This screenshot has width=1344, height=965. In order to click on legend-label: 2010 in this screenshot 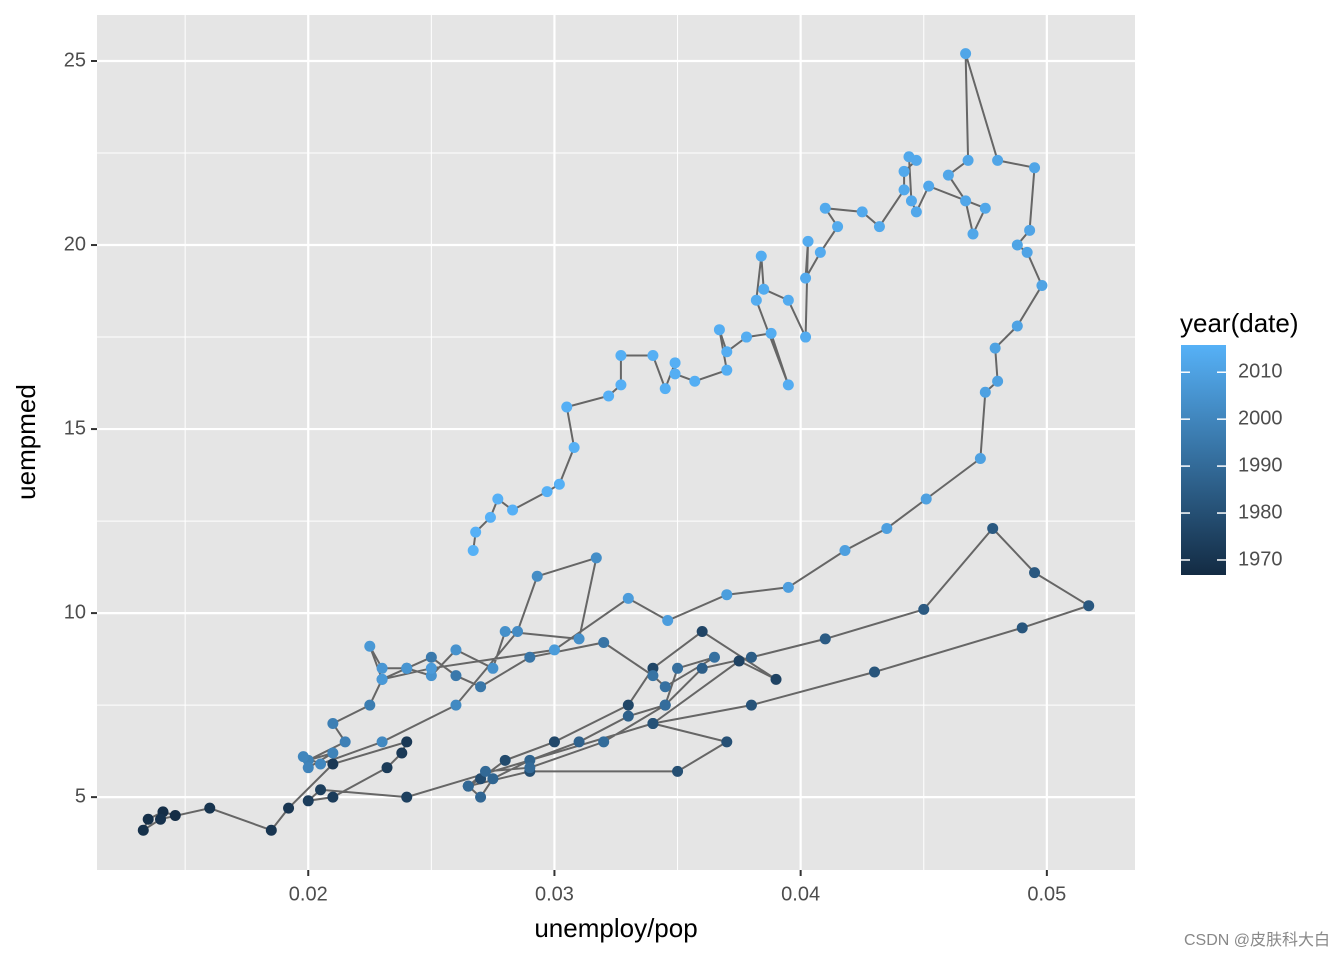, I will do `click(1260, 372)`.